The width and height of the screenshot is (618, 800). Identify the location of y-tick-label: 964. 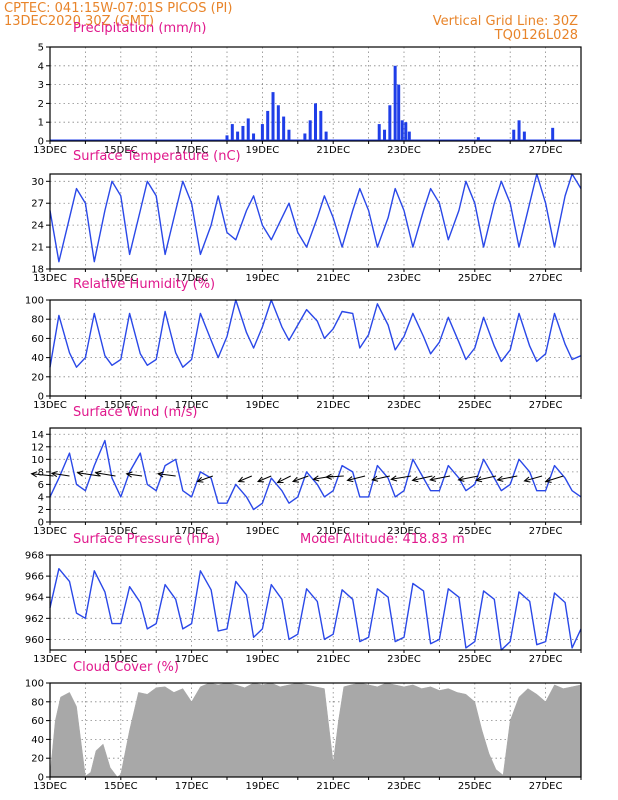
(34, 598).